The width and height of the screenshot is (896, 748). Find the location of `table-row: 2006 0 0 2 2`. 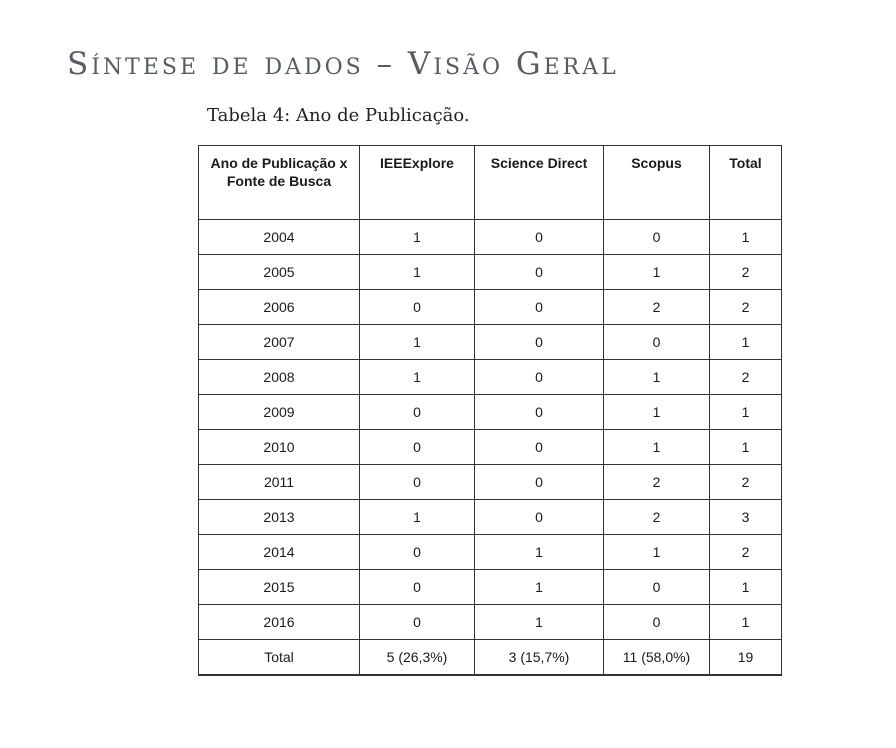

table-row: 2006 0 0 2 2 is located at coordinates (490, 307).